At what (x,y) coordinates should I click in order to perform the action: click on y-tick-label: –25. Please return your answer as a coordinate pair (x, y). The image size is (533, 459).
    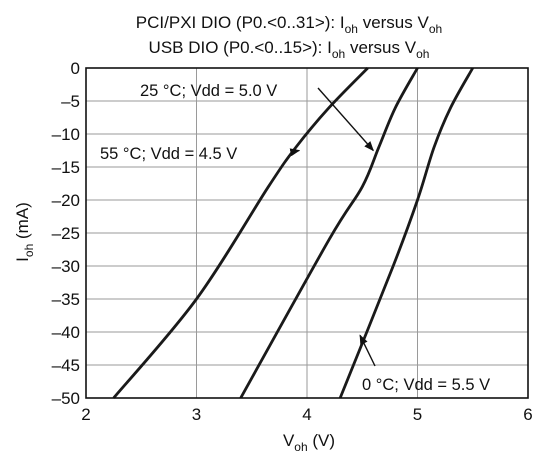
    Looking at the image, I should click on (66, 233).